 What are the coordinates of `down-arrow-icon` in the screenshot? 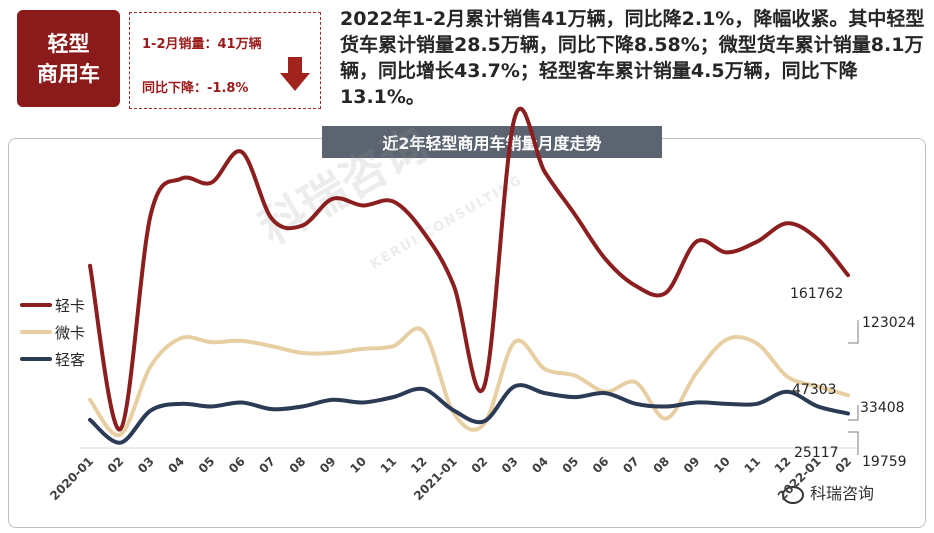 It's located at (295, 74).